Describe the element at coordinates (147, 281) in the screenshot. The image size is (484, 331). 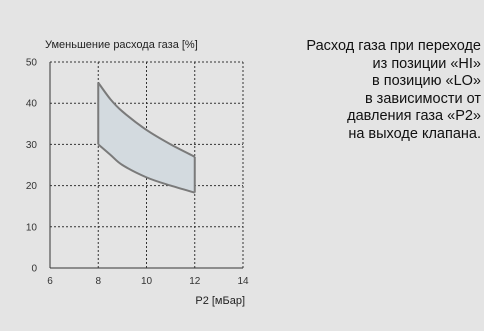
I see `x-tick-label: 10` at that location.